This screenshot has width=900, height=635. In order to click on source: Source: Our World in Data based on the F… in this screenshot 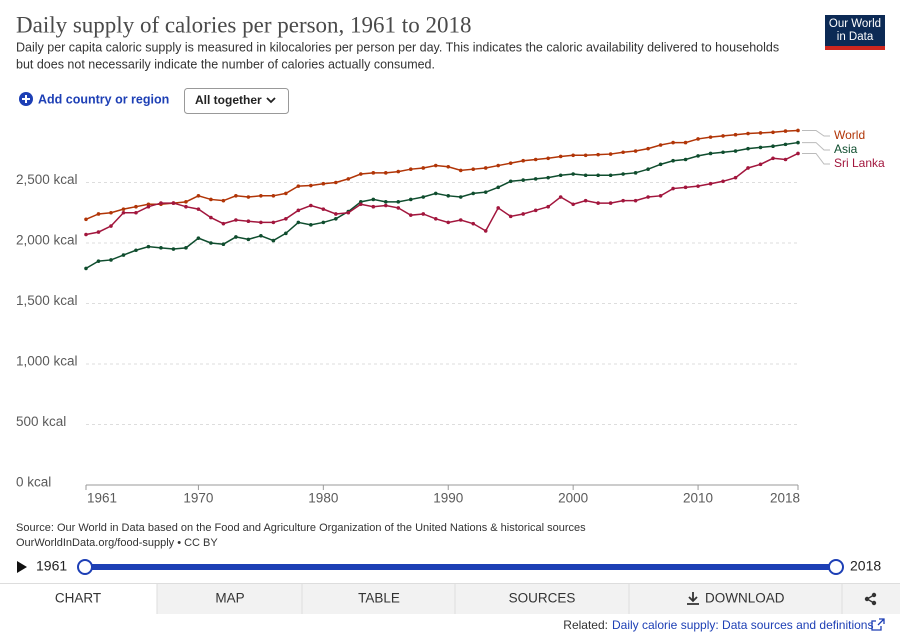, I will do `click(301, 528)`.